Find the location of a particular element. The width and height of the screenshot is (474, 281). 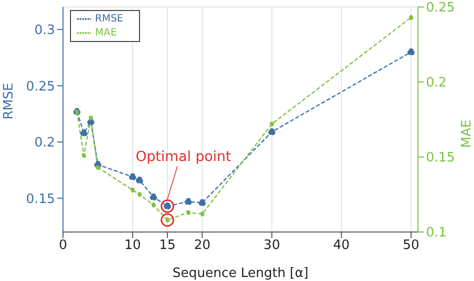

y-tick-label: 0.3 is located at coordinates (44, 30).